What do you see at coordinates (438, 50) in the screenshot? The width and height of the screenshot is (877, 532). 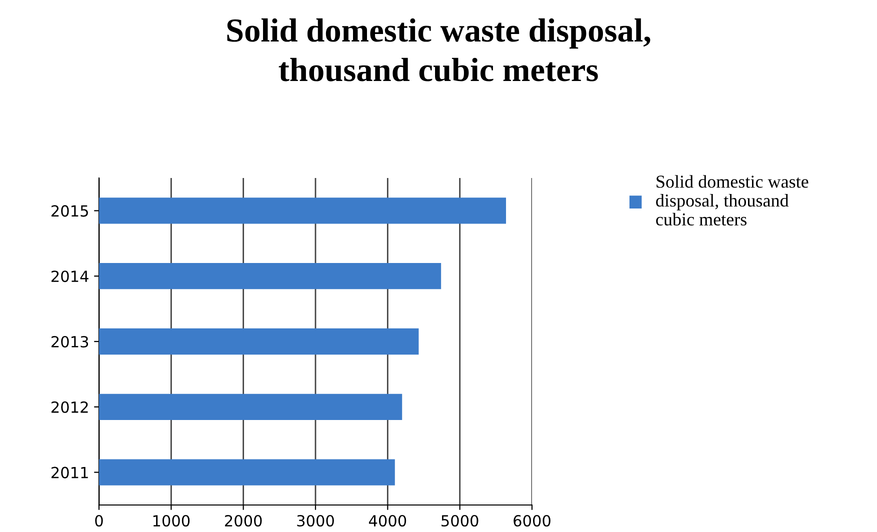 I see `chart-title: Solid domestic waste disposal, thousand cubic meters` at bounding box center [438, 50].